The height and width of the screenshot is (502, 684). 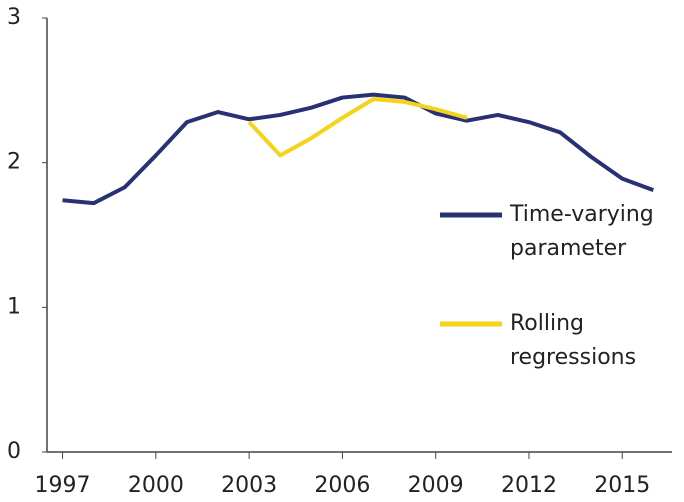 What do you see at coordinates (14, 306) in the screenshot?
I see `y-tick-label: 1` at bounding box center [14, 306].